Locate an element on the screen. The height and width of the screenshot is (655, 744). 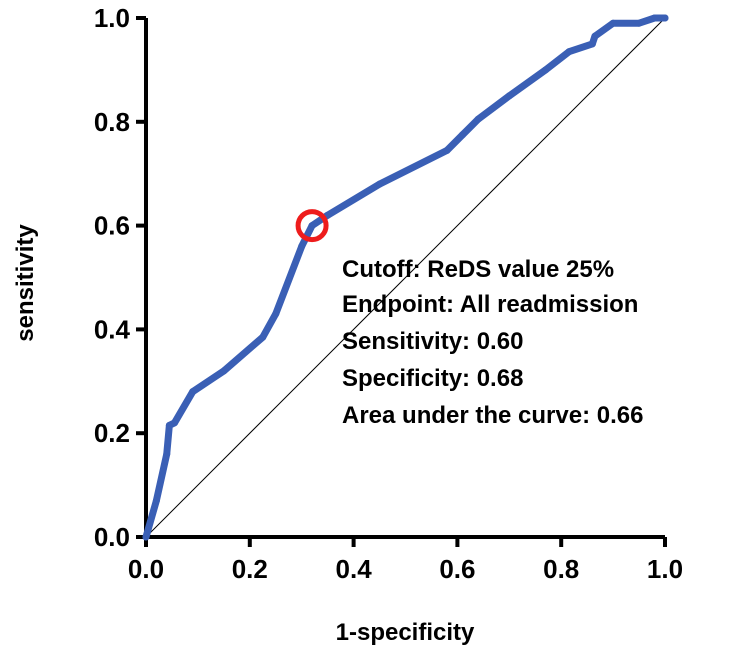
annotation-line-auc: Area under the curve: 0.66 is located at coordinates (492, 415).